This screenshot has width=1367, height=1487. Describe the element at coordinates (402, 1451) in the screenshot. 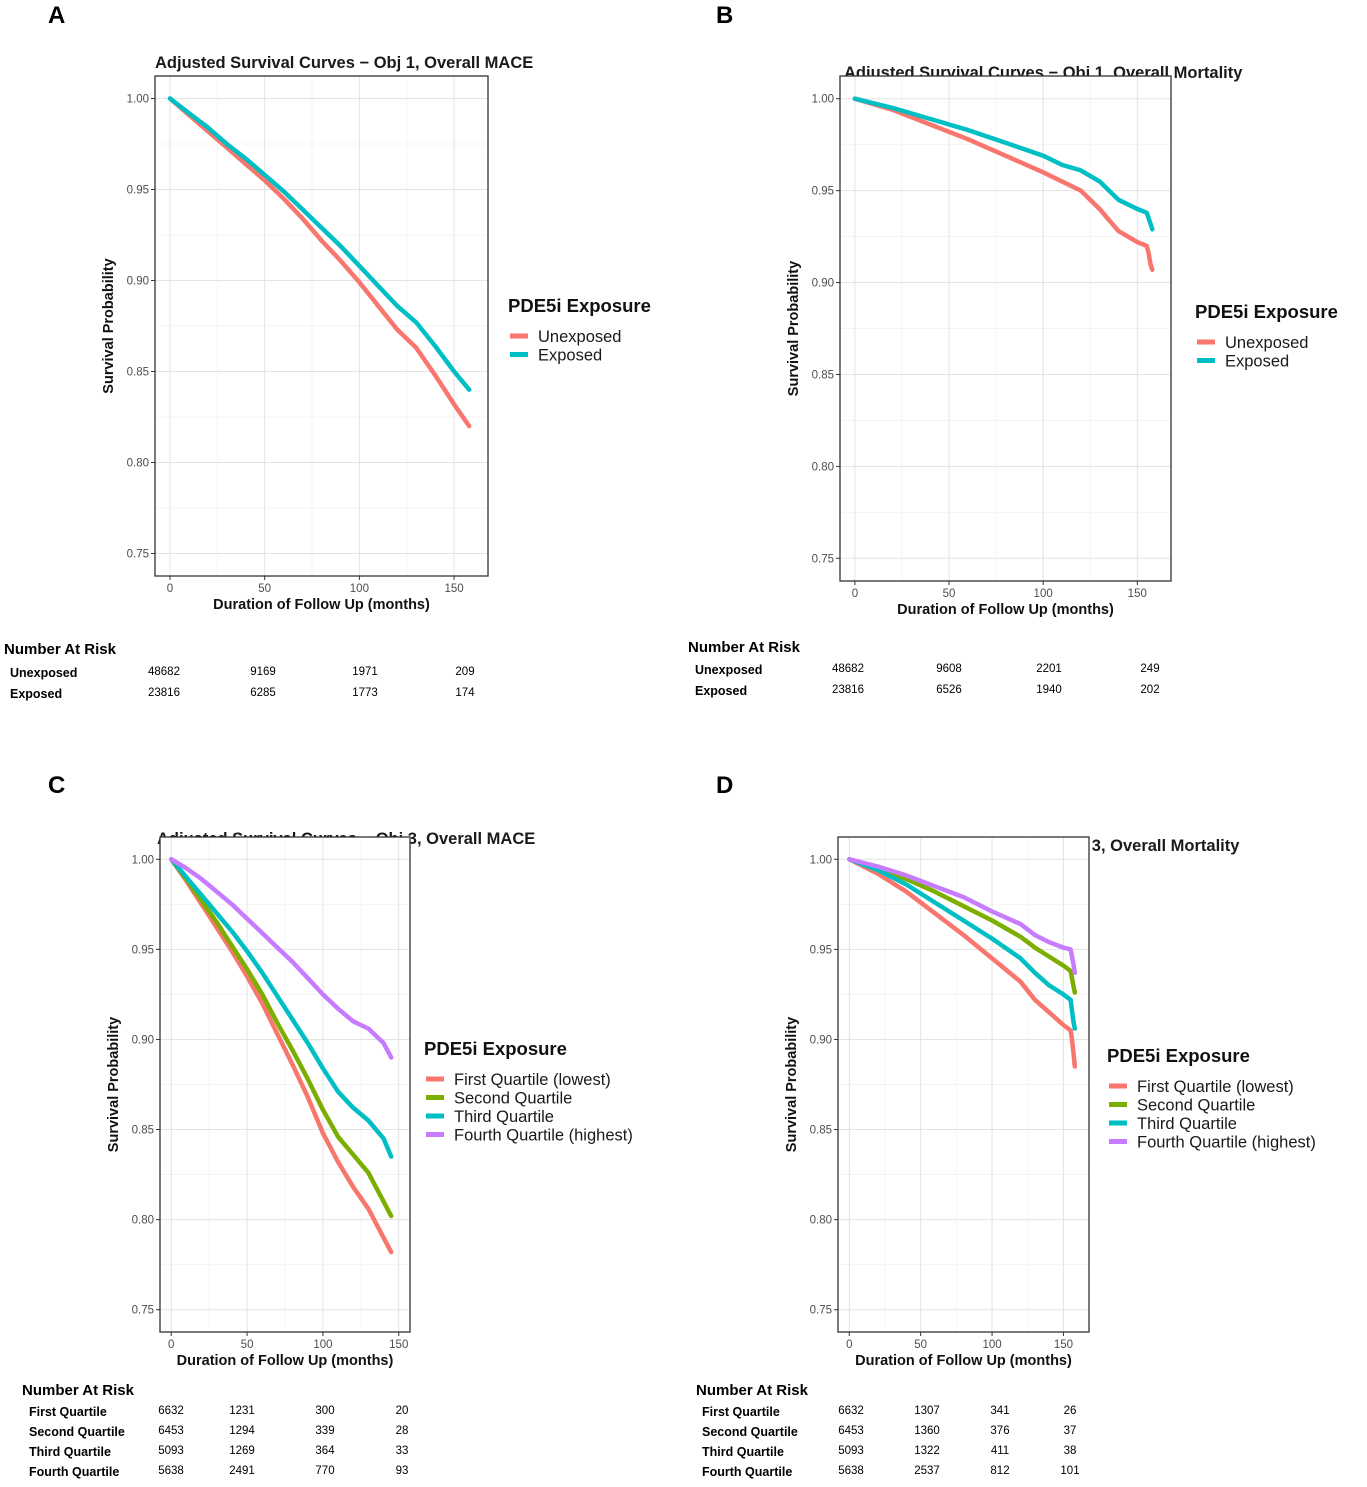

I see `risk-value: 33` at that location.